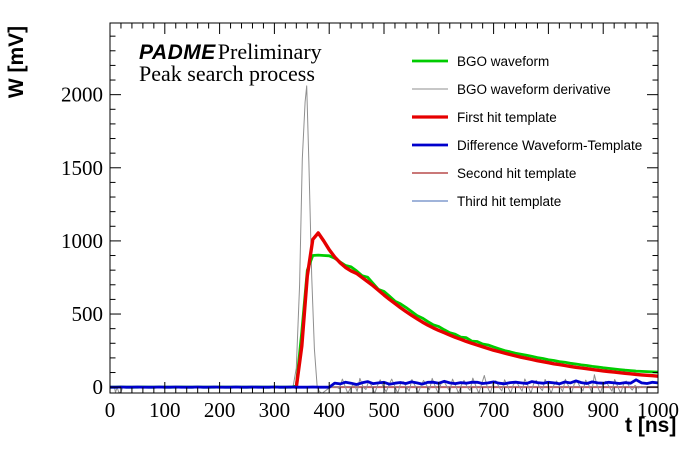 The image size is (696, 472). I want to click on legend-swatch-third-hit-template-icon, so click(430, 201).